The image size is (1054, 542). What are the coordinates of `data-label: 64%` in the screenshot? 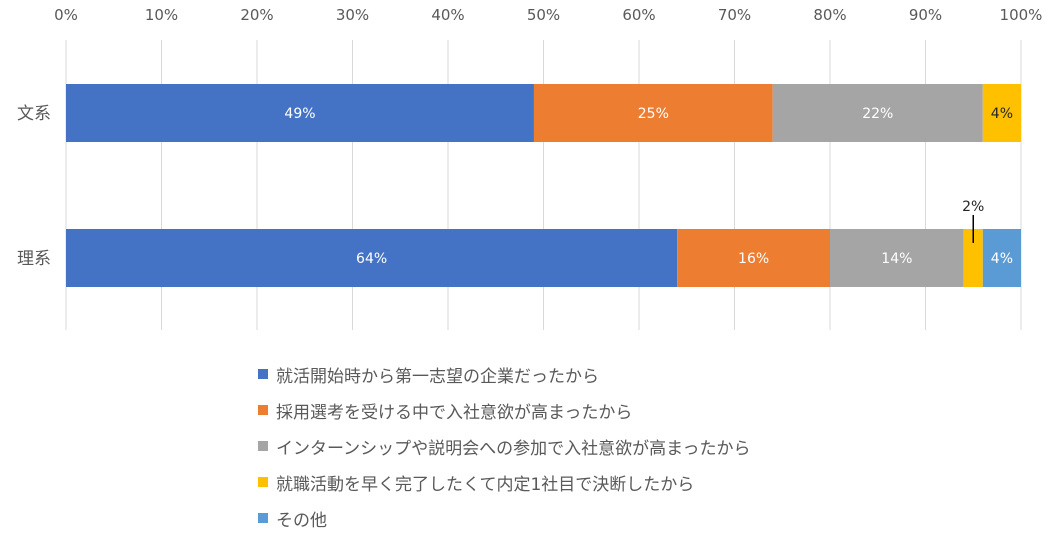 It's located at (371, 259).